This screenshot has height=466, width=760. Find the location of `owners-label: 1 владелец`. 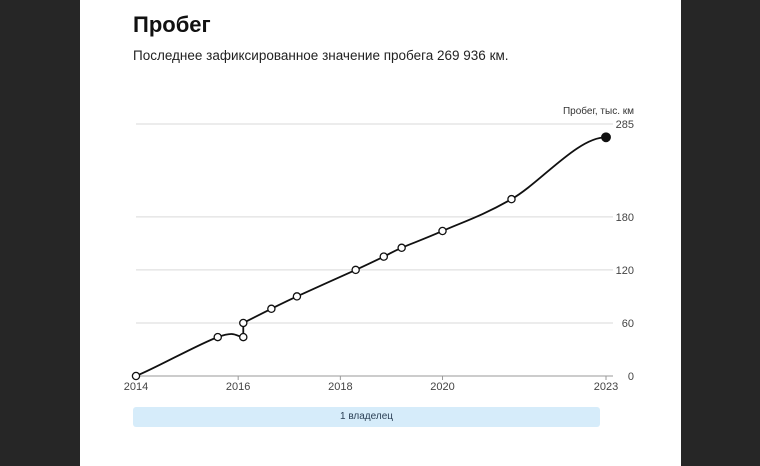

owners-label: 1 владелец is located at coordinates (366, 416).